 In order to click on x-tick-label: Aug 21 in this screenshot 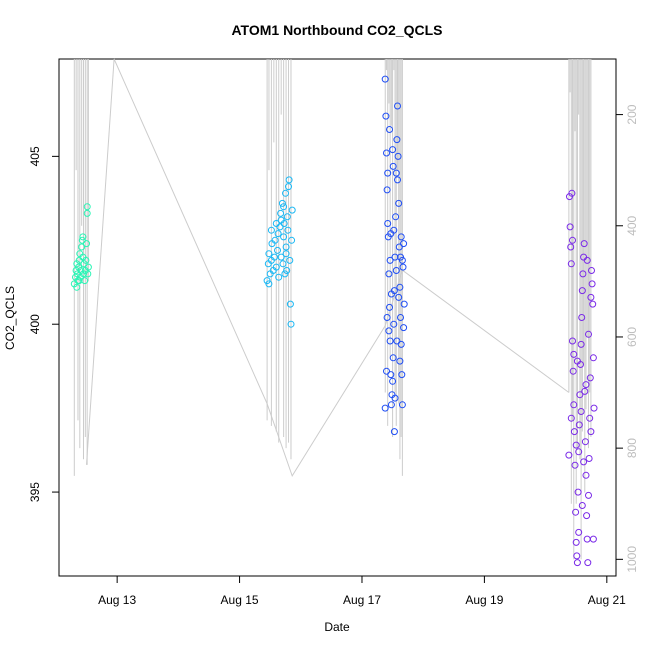, I will do `click(607, 600)`.